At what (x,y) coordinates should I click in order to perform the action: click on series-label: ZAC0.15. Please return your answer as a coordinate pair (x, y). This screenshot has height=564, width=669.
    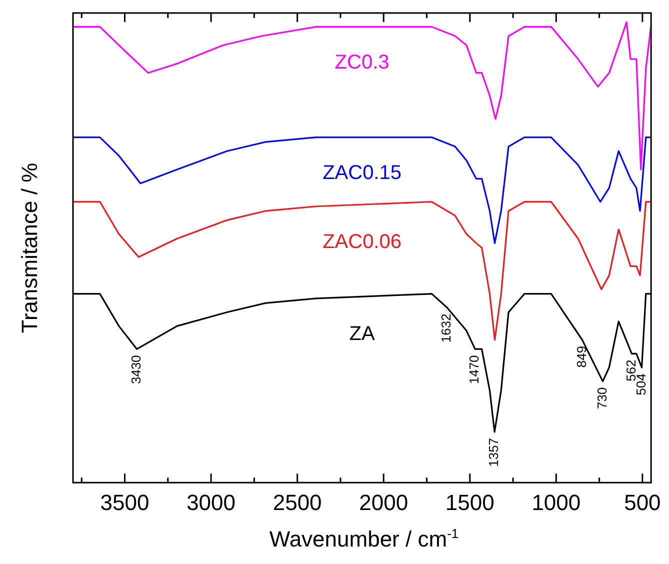
    Looking at the image, I should click on (362, 173).